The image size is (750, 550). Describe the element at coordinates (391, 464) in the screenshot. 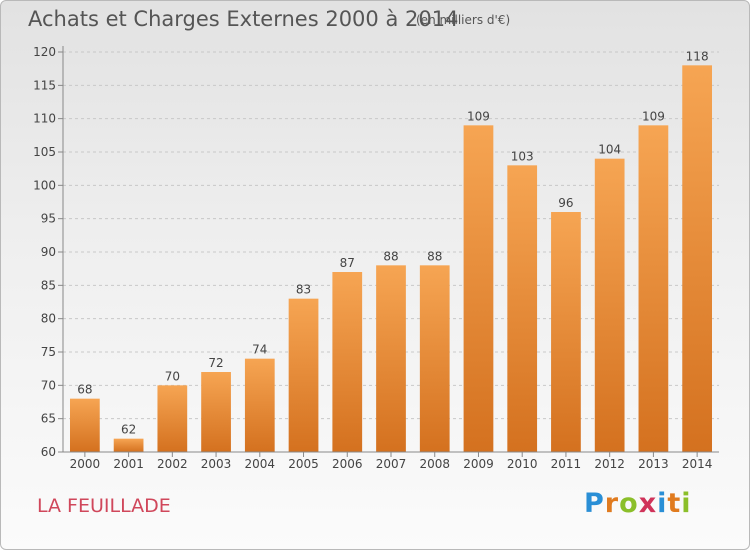

I see `x-tick-label: 2007` at that location.